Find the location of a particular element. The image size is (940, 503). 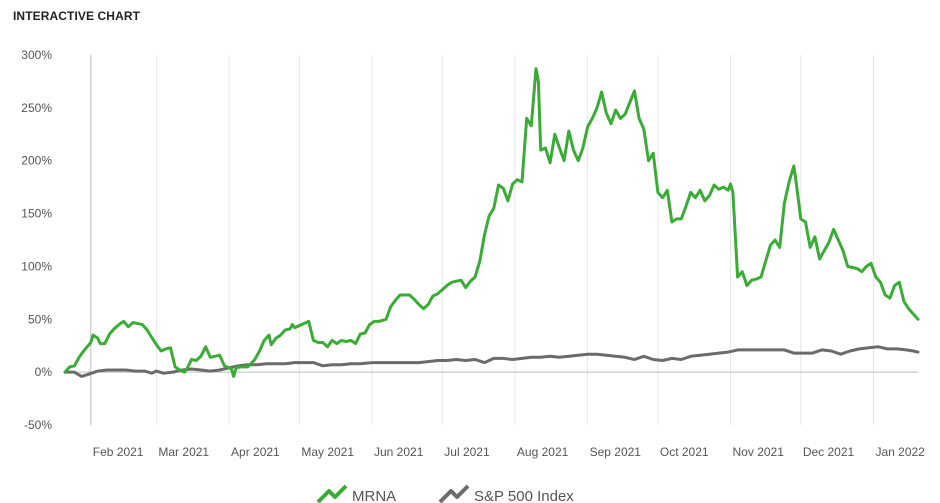

legend-label: MRNA is located at coordinates (374, 495).